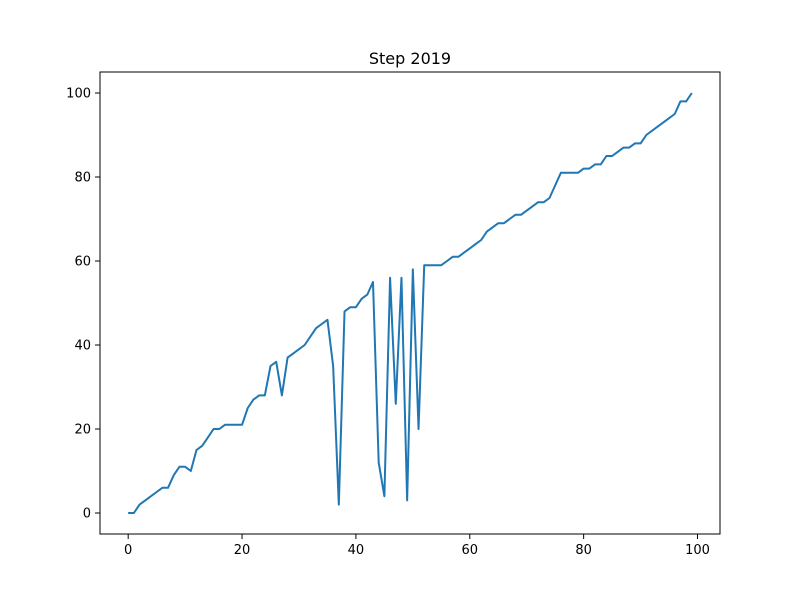 The image size is (800, 600). What do you see at coordinates (356, 550) in the screenshot?
I see `x-tick-label: 40` at bounding box center [356, 550].